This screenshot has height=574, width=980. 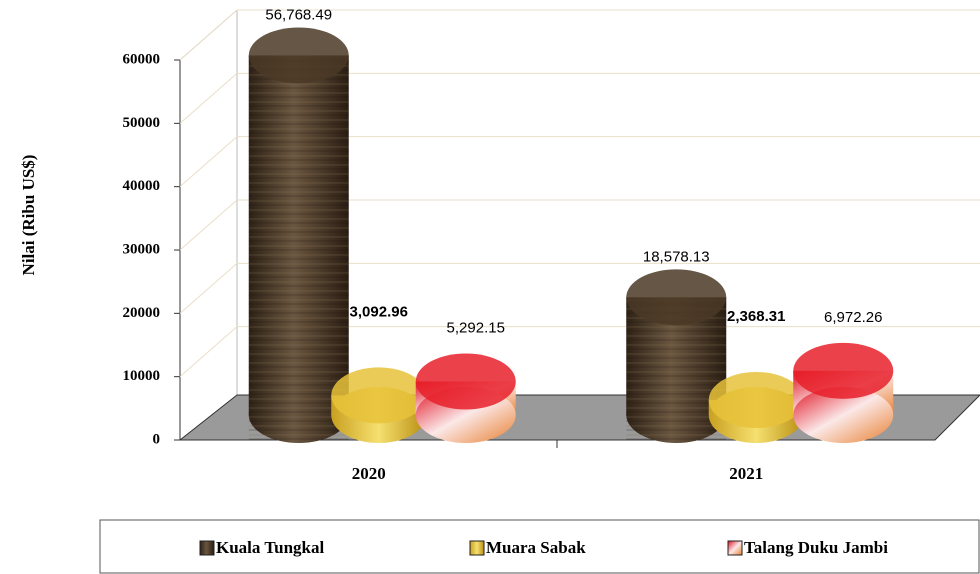 What do you see at coordinates (853, 317) in the screenshot?
I see `value-label: 6,972.26` at bounding box center [853, 317].